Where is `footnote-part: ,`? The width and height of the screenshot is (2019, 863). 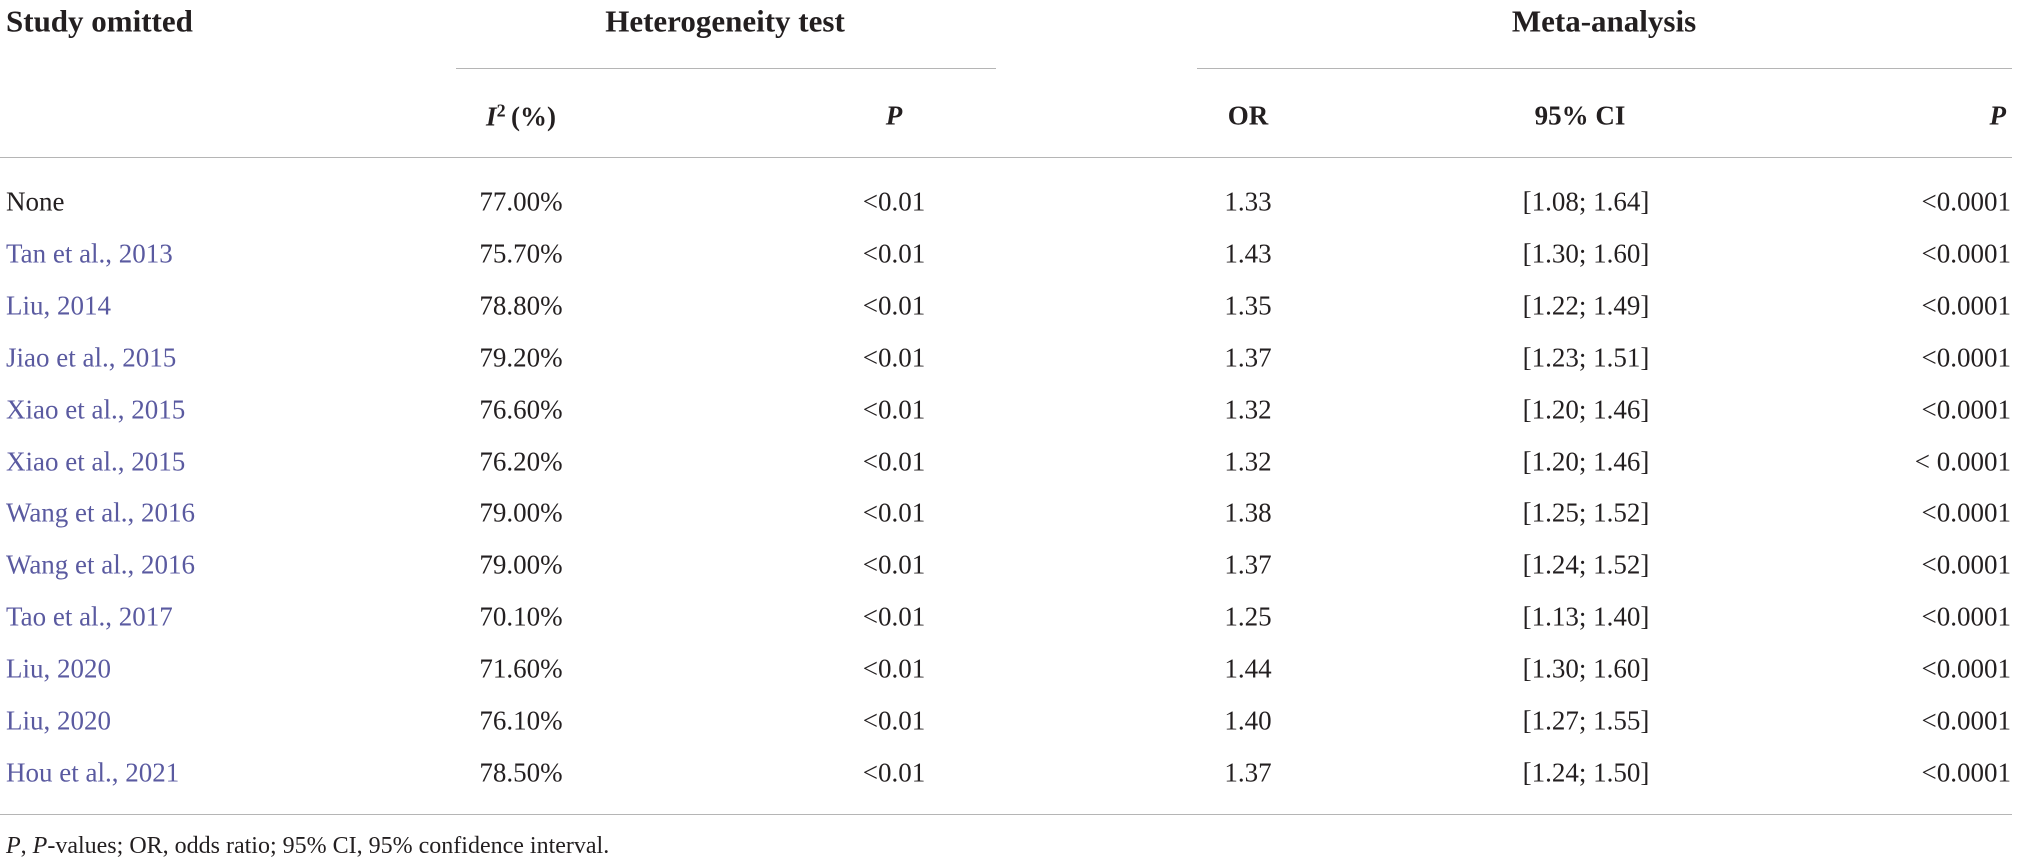 footnote-part: , is located at coordinates (26, 846).